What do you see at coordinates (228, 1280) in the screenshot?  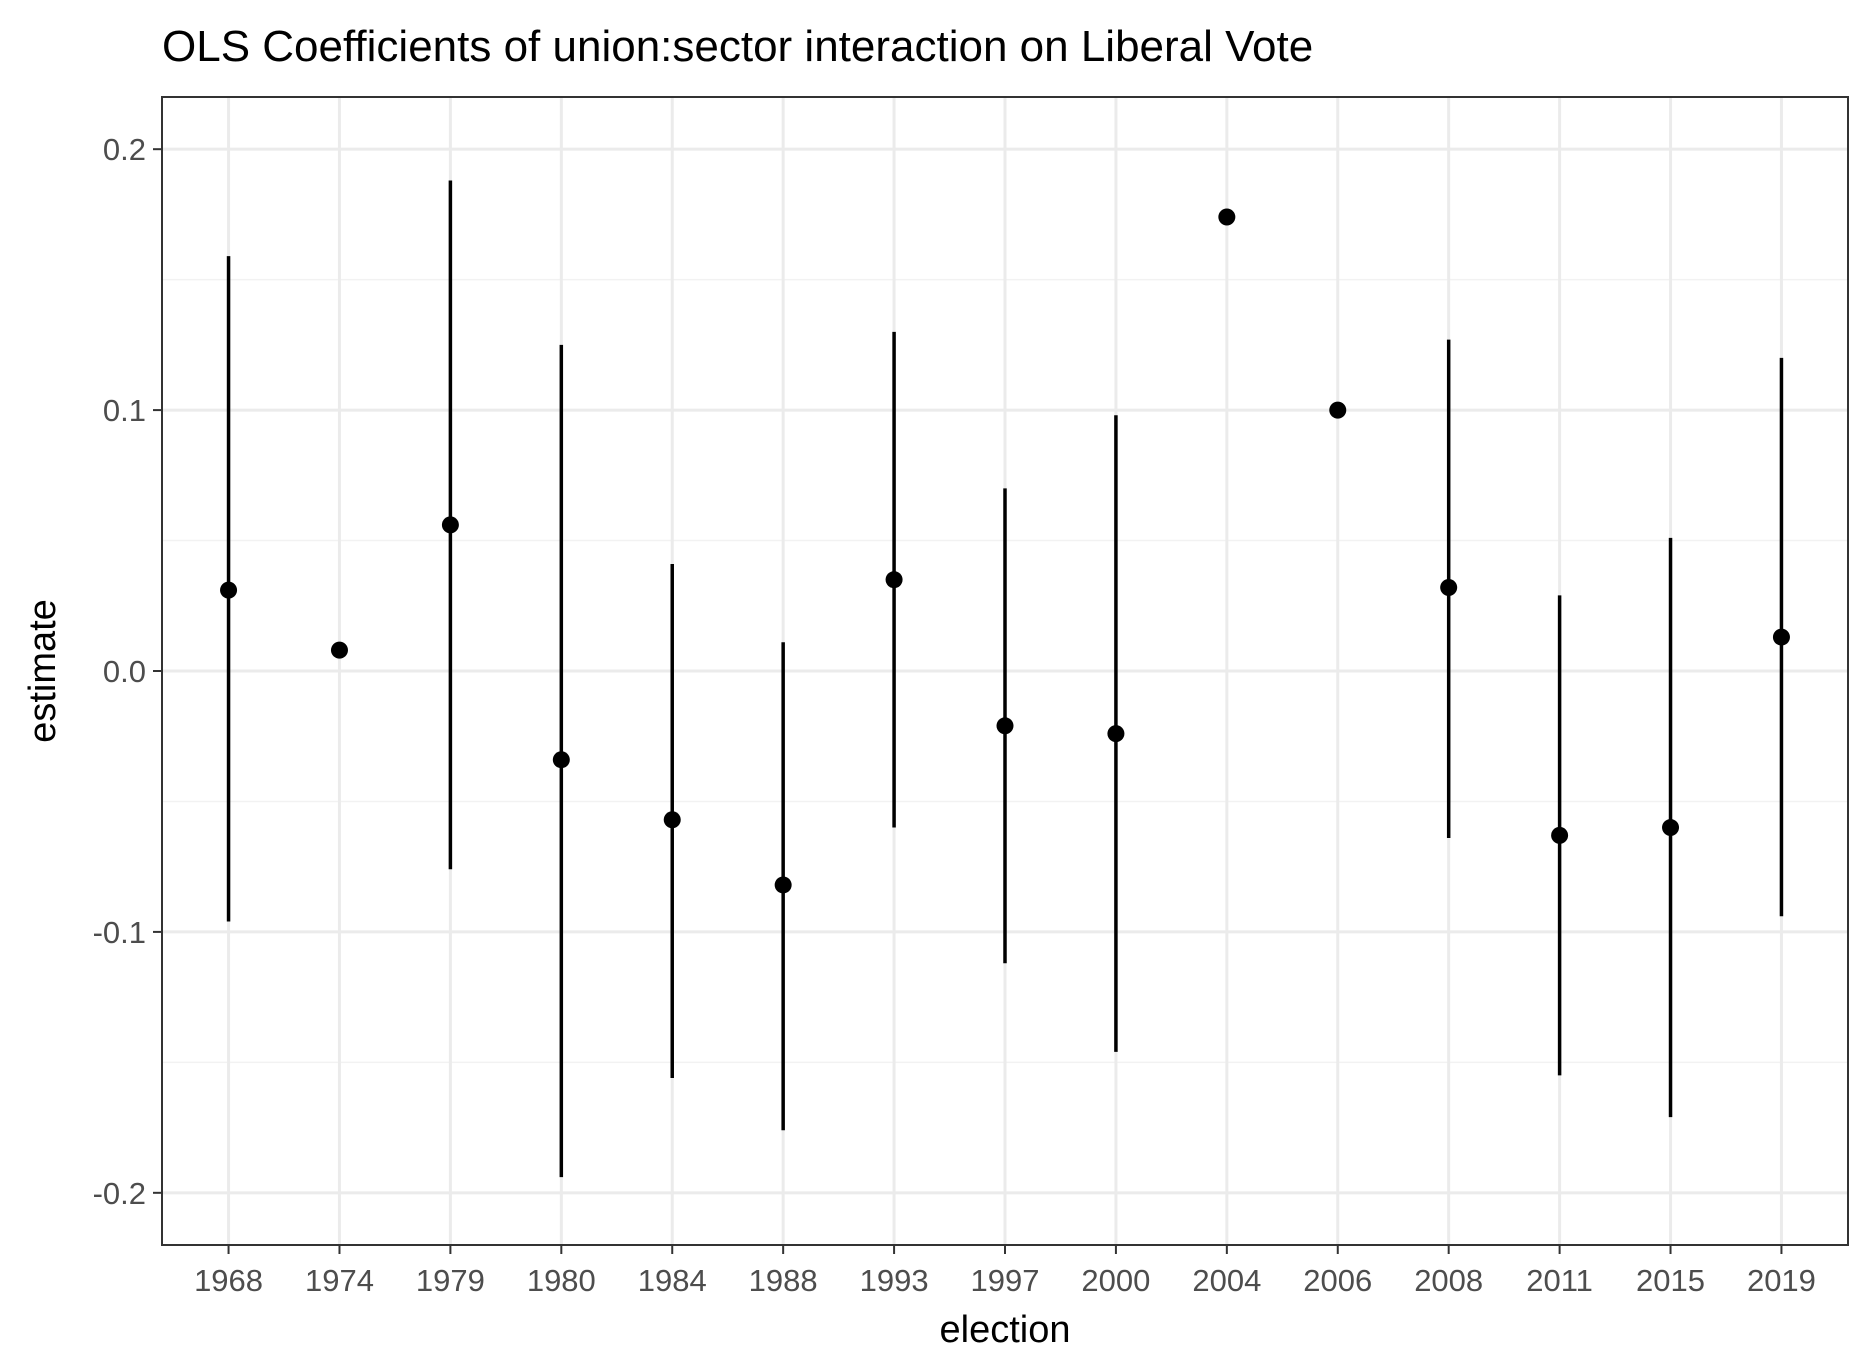 I see `x-tick-label: 1968` at bounding box center [228, 1280].